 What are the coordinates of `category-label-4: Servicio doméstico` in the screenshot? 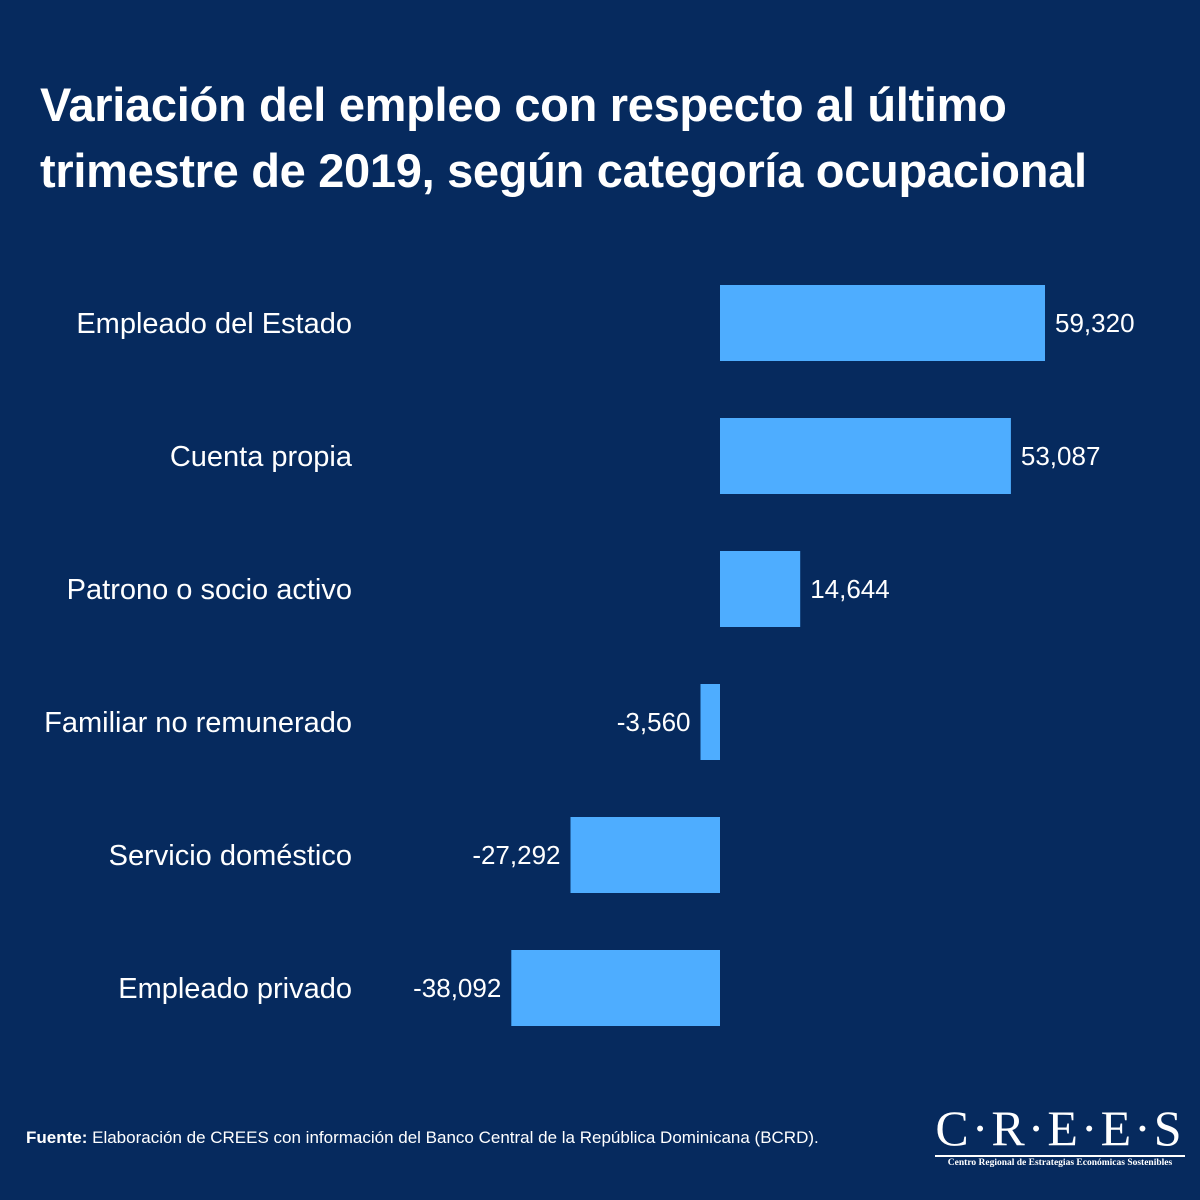 It's located at (230, 856).